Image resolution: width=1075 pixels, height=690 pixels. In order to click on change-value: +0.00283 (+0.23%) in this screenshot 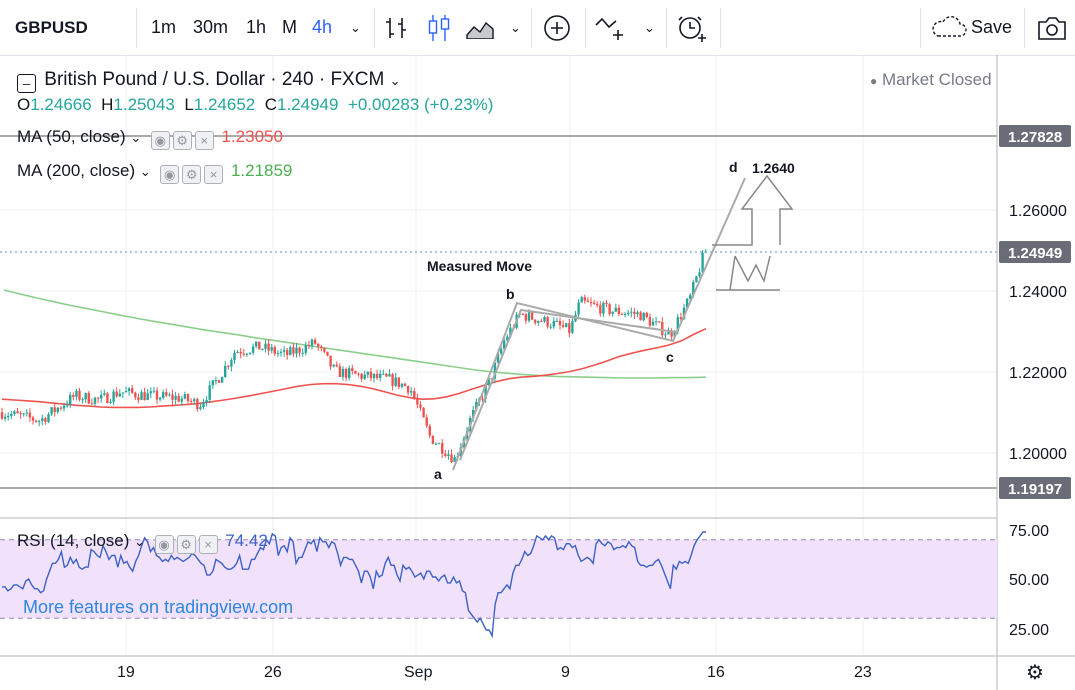, I will do `click(420, 104)`.